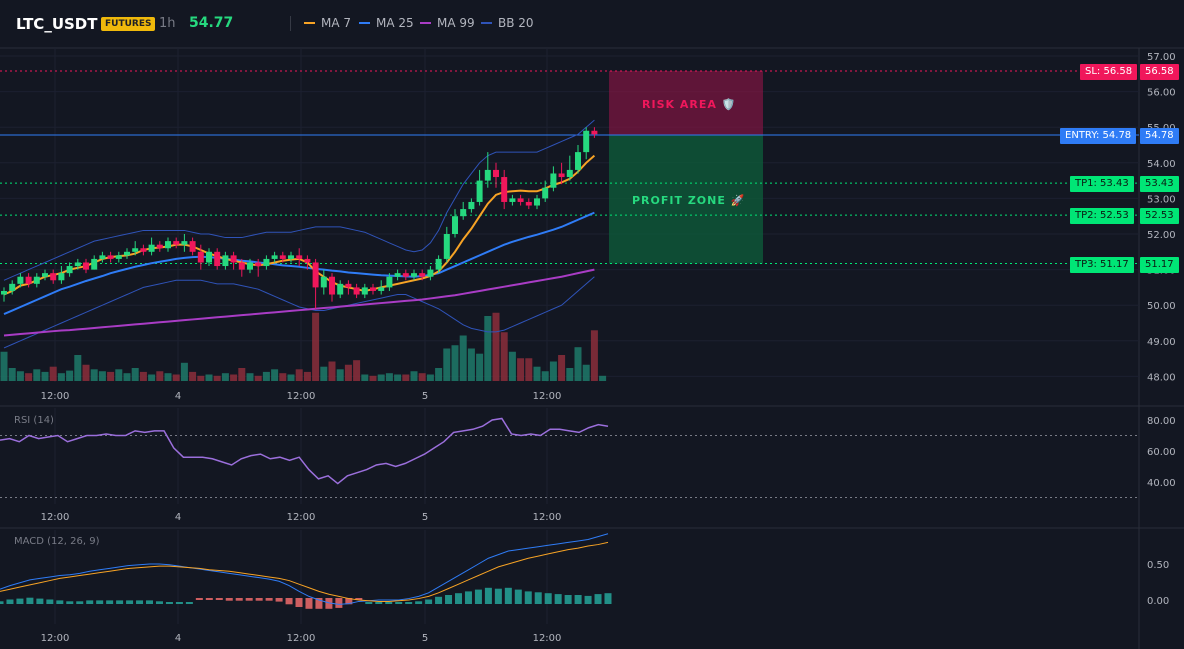  I want to click on legend-label: MA 7, so click(336, 23).